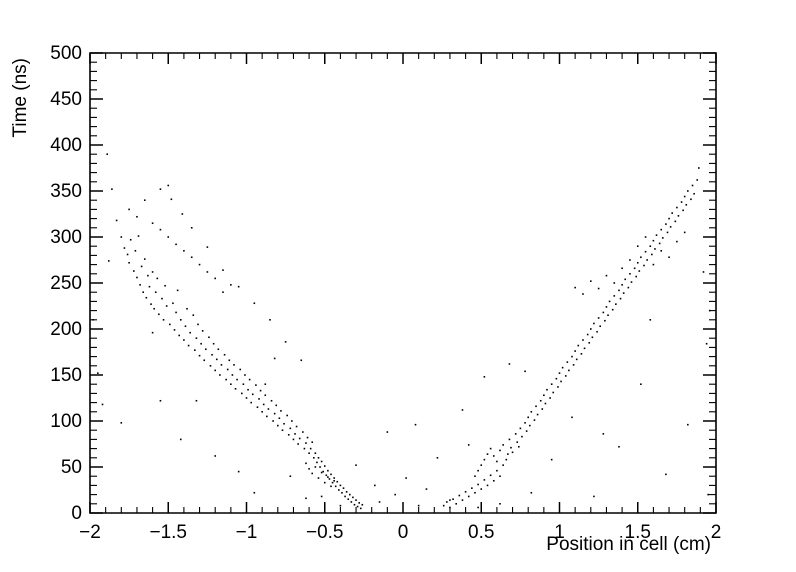 The width and height of the screenshot is (796, 572). Describe the element at coordinates (247, 532) in the screenshot. I see `x-tick-label: −1` at that location.